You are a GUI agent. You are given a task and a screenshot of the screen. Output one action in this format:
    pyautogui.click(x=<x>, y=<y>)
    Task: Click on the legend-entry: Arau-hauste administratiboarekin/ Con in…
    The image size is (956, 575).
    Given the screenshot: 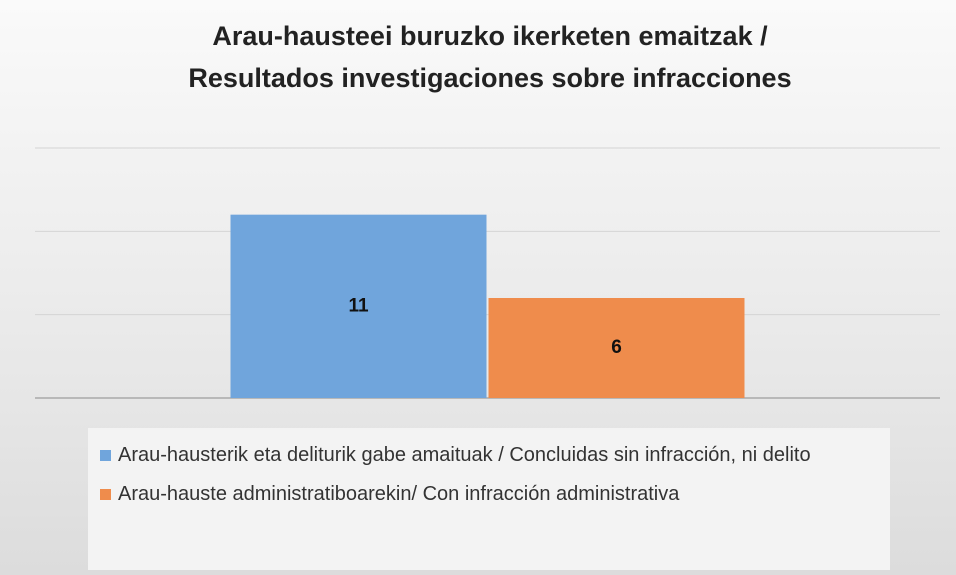 What is the action you would take?
    pyautogui.click(x=495, y=494)
    